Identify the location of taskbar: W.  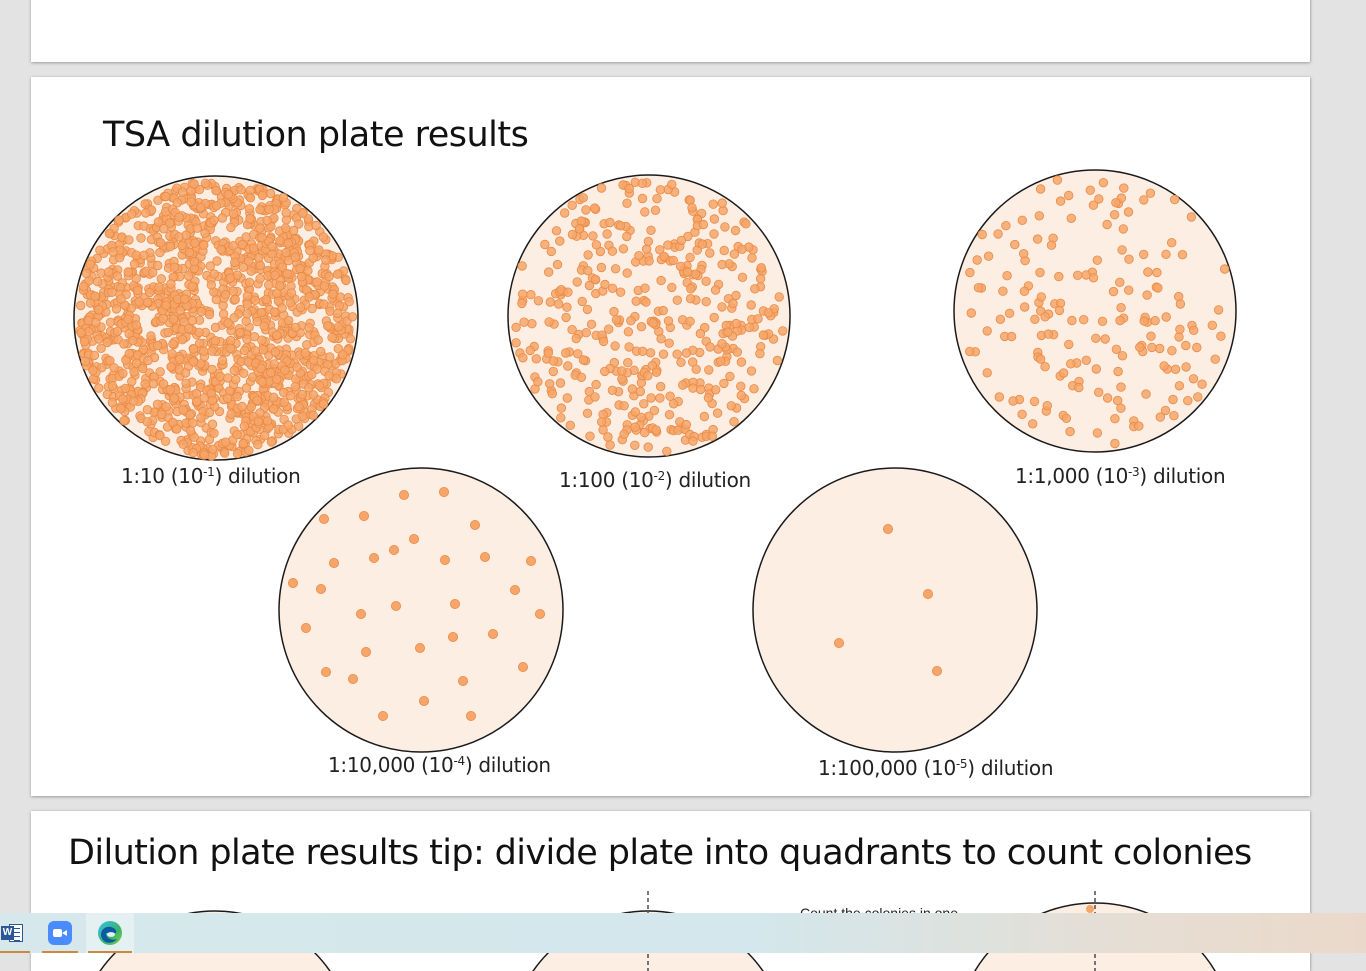
(683, 933).